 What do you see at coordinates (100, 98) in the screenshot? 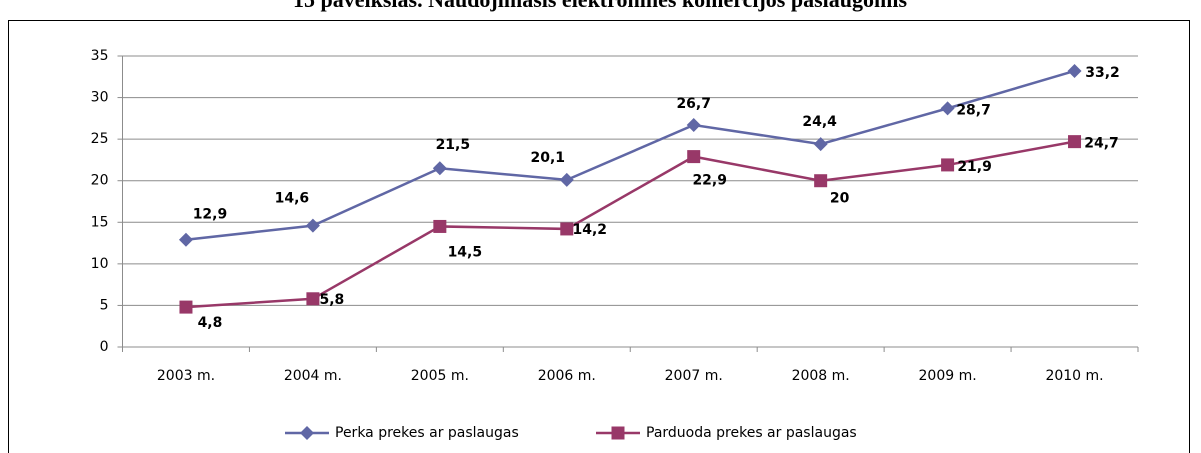
I see `y-tick-label: 30` at bounding box center [100, 98].